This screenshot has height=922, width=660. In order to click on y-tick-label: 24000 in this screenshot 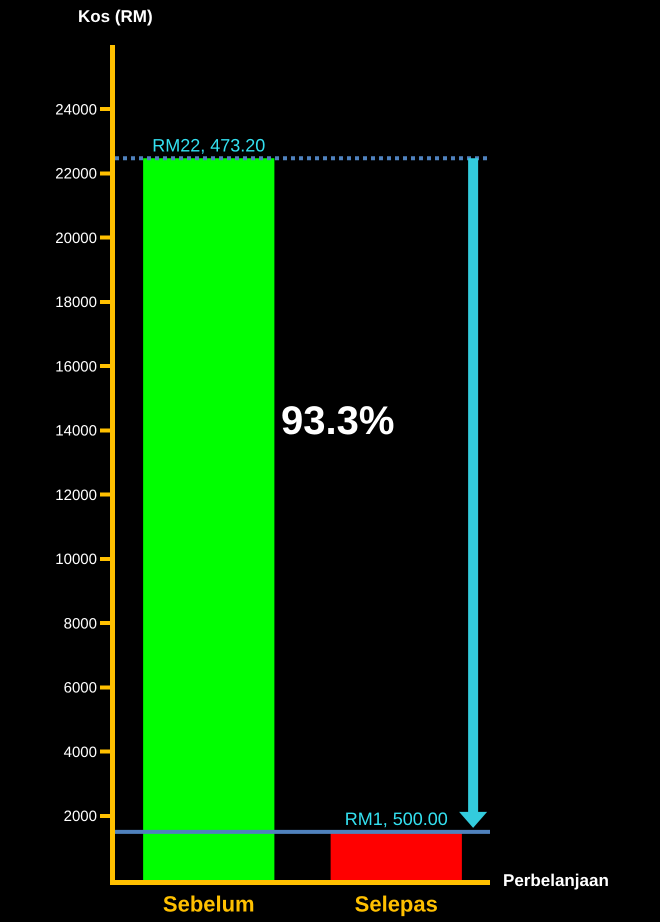, I will do `click(76, 109)`.